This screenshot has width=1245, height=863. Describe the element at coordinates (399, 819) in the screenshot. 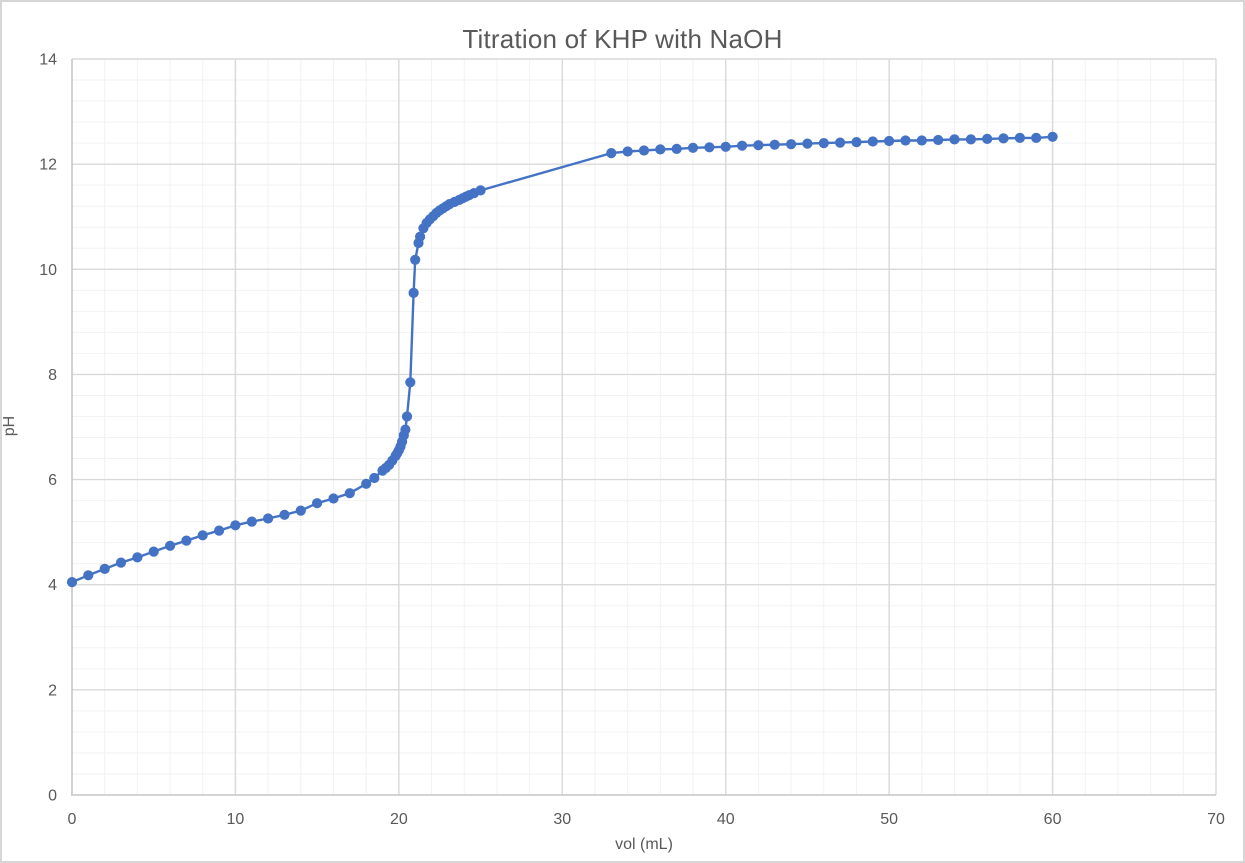

I see `x-tick-label: 20` at that location.